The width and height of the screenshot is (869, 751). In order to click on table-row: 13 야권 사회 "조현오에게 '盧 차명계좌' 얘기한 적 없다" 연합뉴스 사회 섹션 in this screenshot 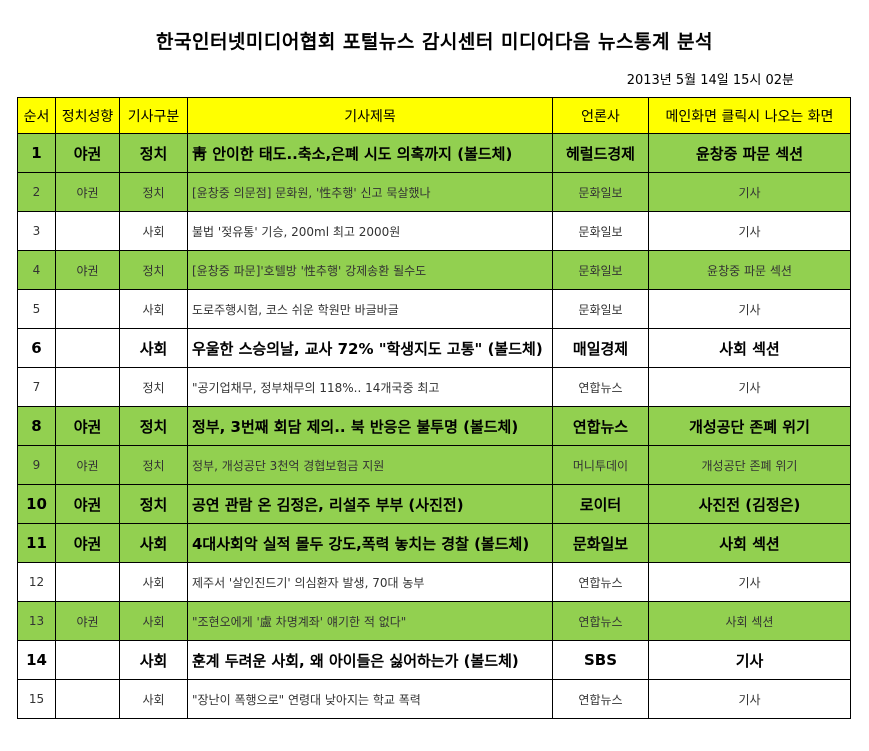, I will do `click(434, 621)`.